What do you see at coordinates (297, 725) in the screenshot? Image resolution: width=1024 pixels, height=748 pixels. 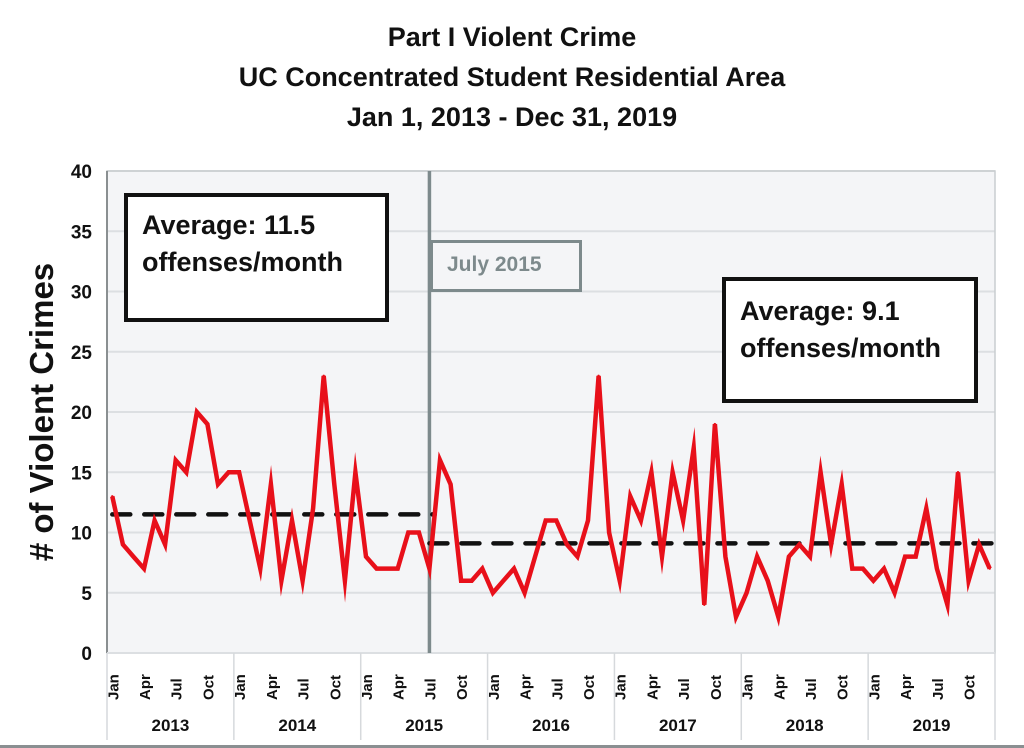 I see `x-year-label-2014: 2014` at bounding box center [297, 725].